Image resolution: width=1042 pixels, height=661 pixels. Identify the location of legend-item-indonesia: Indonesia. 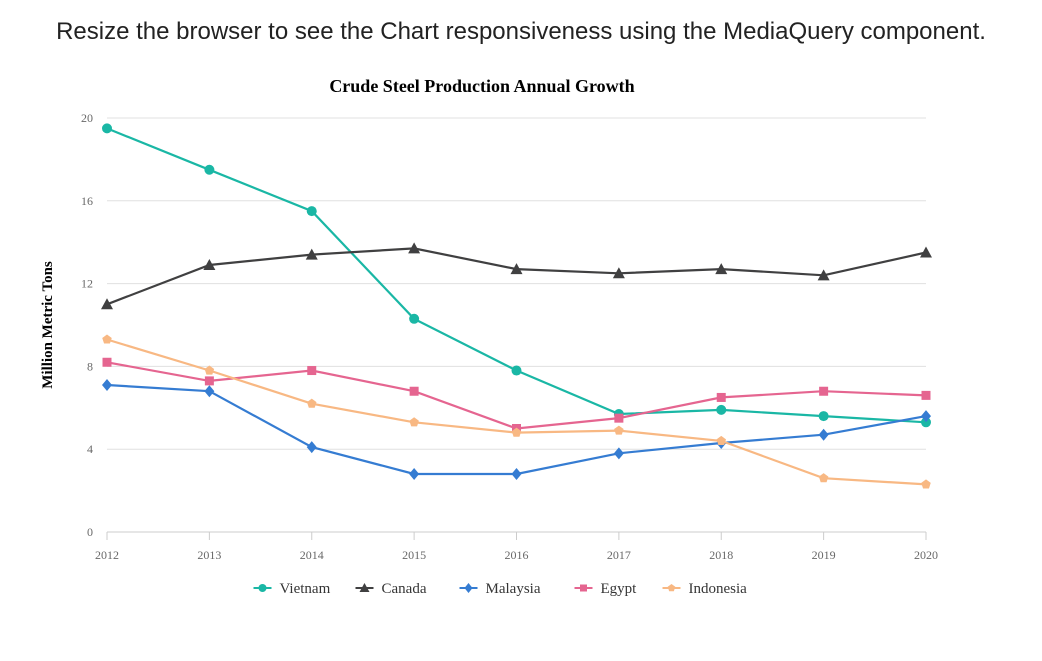
(705, 589).